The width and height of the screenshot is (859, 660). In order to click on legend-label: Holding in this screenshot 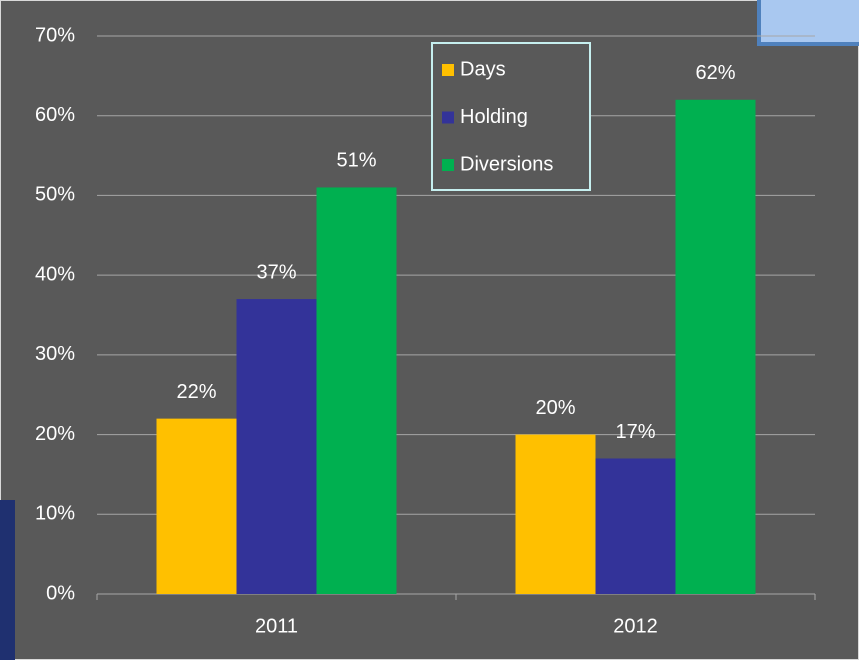, I will do `click(494, 117)`.